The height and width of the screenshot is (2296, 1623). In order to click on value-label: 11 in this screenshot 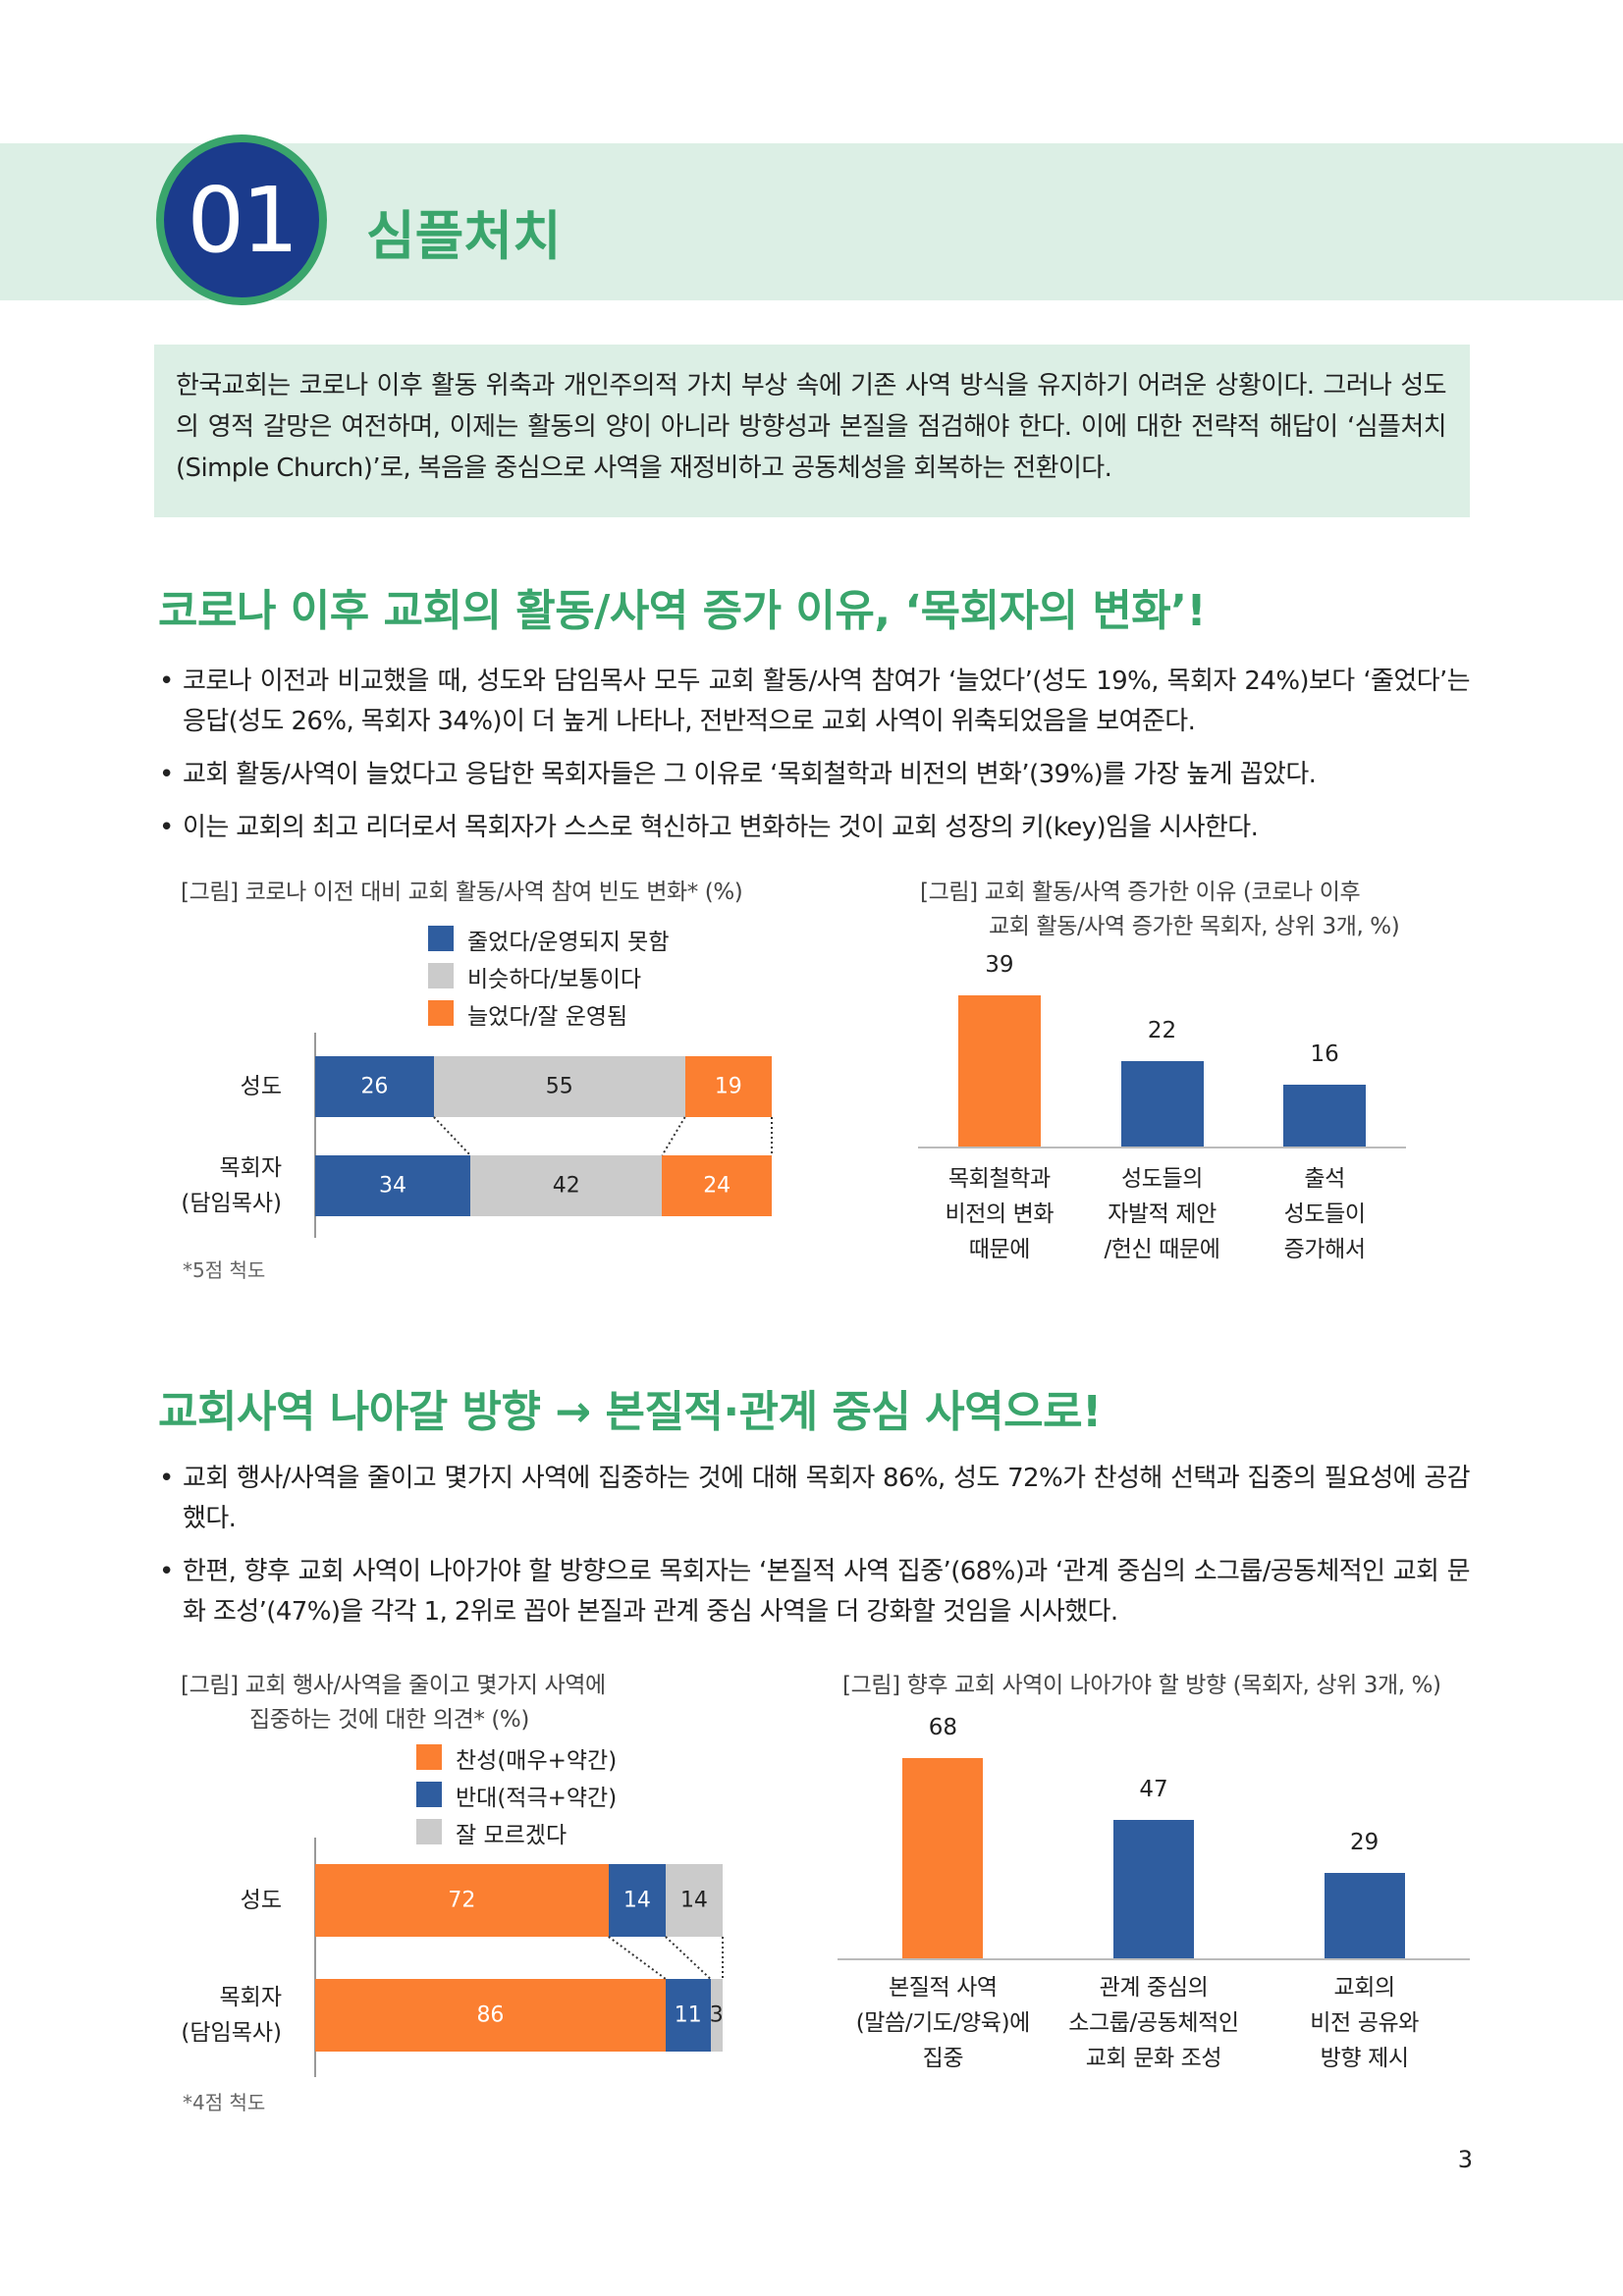, I will do `click(688, 2015)`.